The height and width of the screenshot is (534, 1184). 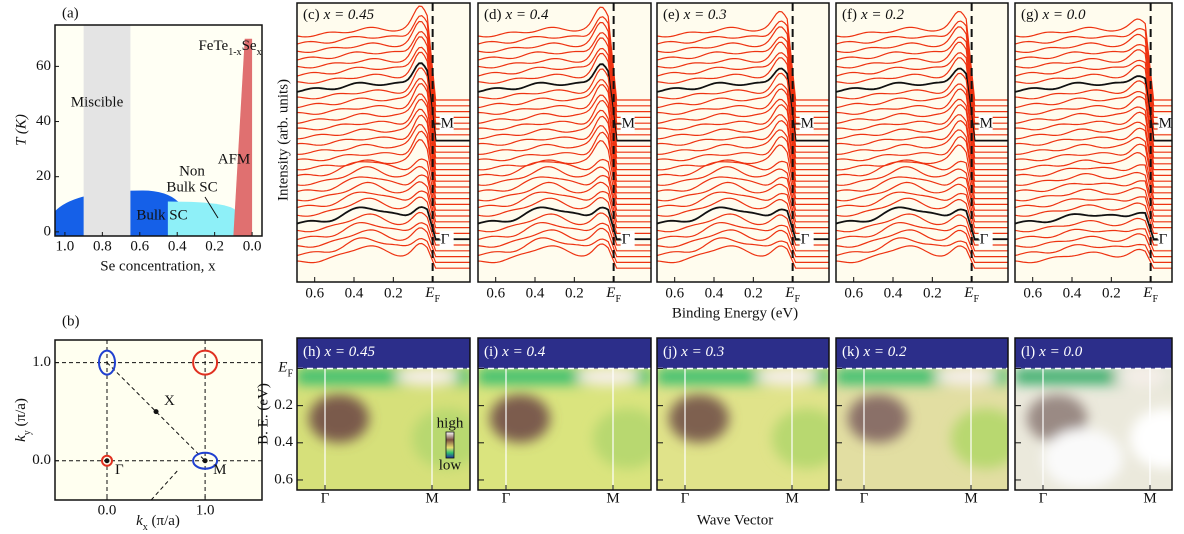 What do you see at coordinates (985, 240) in the screenshot?
I see `marker-bg` at bounding box center [985, 240].